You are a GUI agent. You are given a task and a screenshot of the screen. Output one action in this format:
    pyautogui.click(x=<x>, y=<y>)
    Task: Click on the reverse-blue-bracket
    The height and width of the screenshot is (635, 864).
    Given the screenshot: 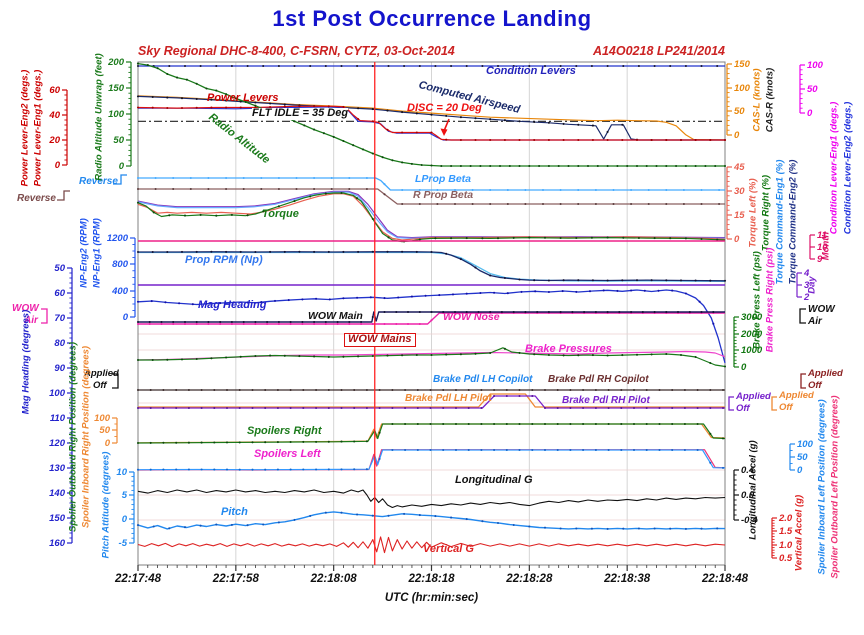 What is the action you would take?
    pyautogui.click(x=120, y=179)
    